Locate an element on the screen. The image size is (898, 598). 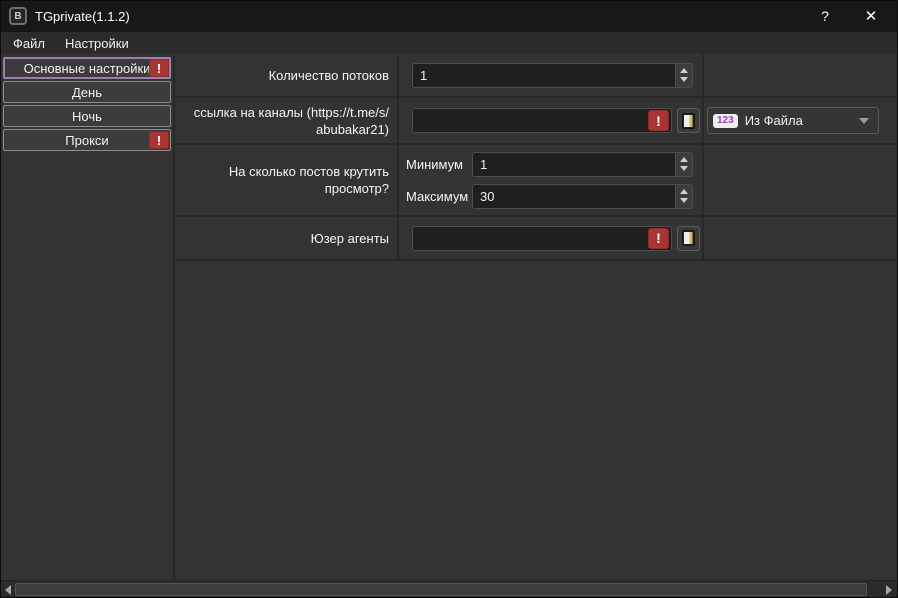
menu-bar: Файл Настройки is located at coordinates (449, 42).